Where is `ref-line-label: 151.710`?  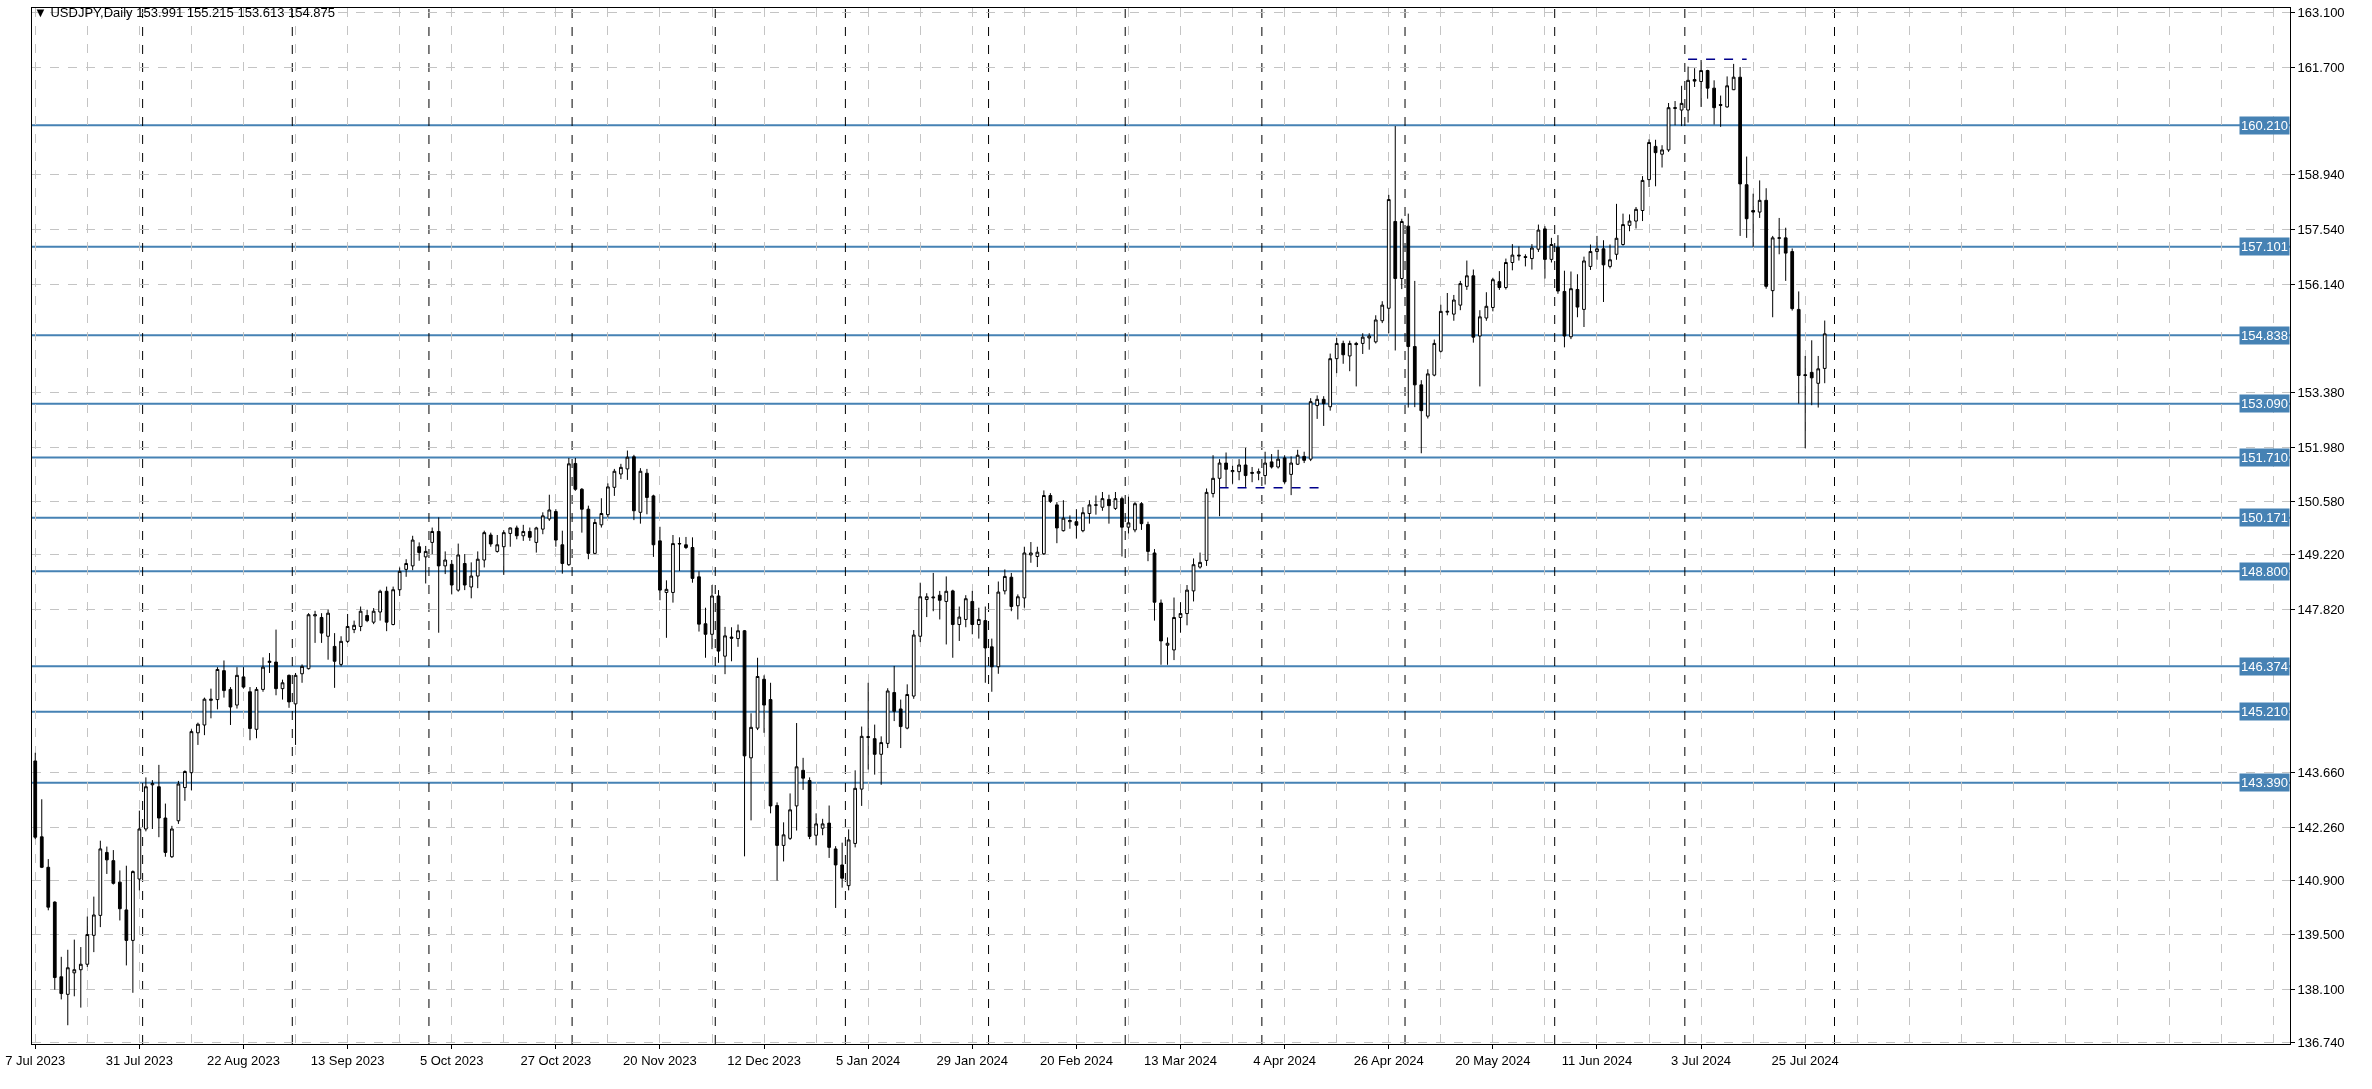 ref-line-label: 151.710 is located at coordinates (2264, 457).